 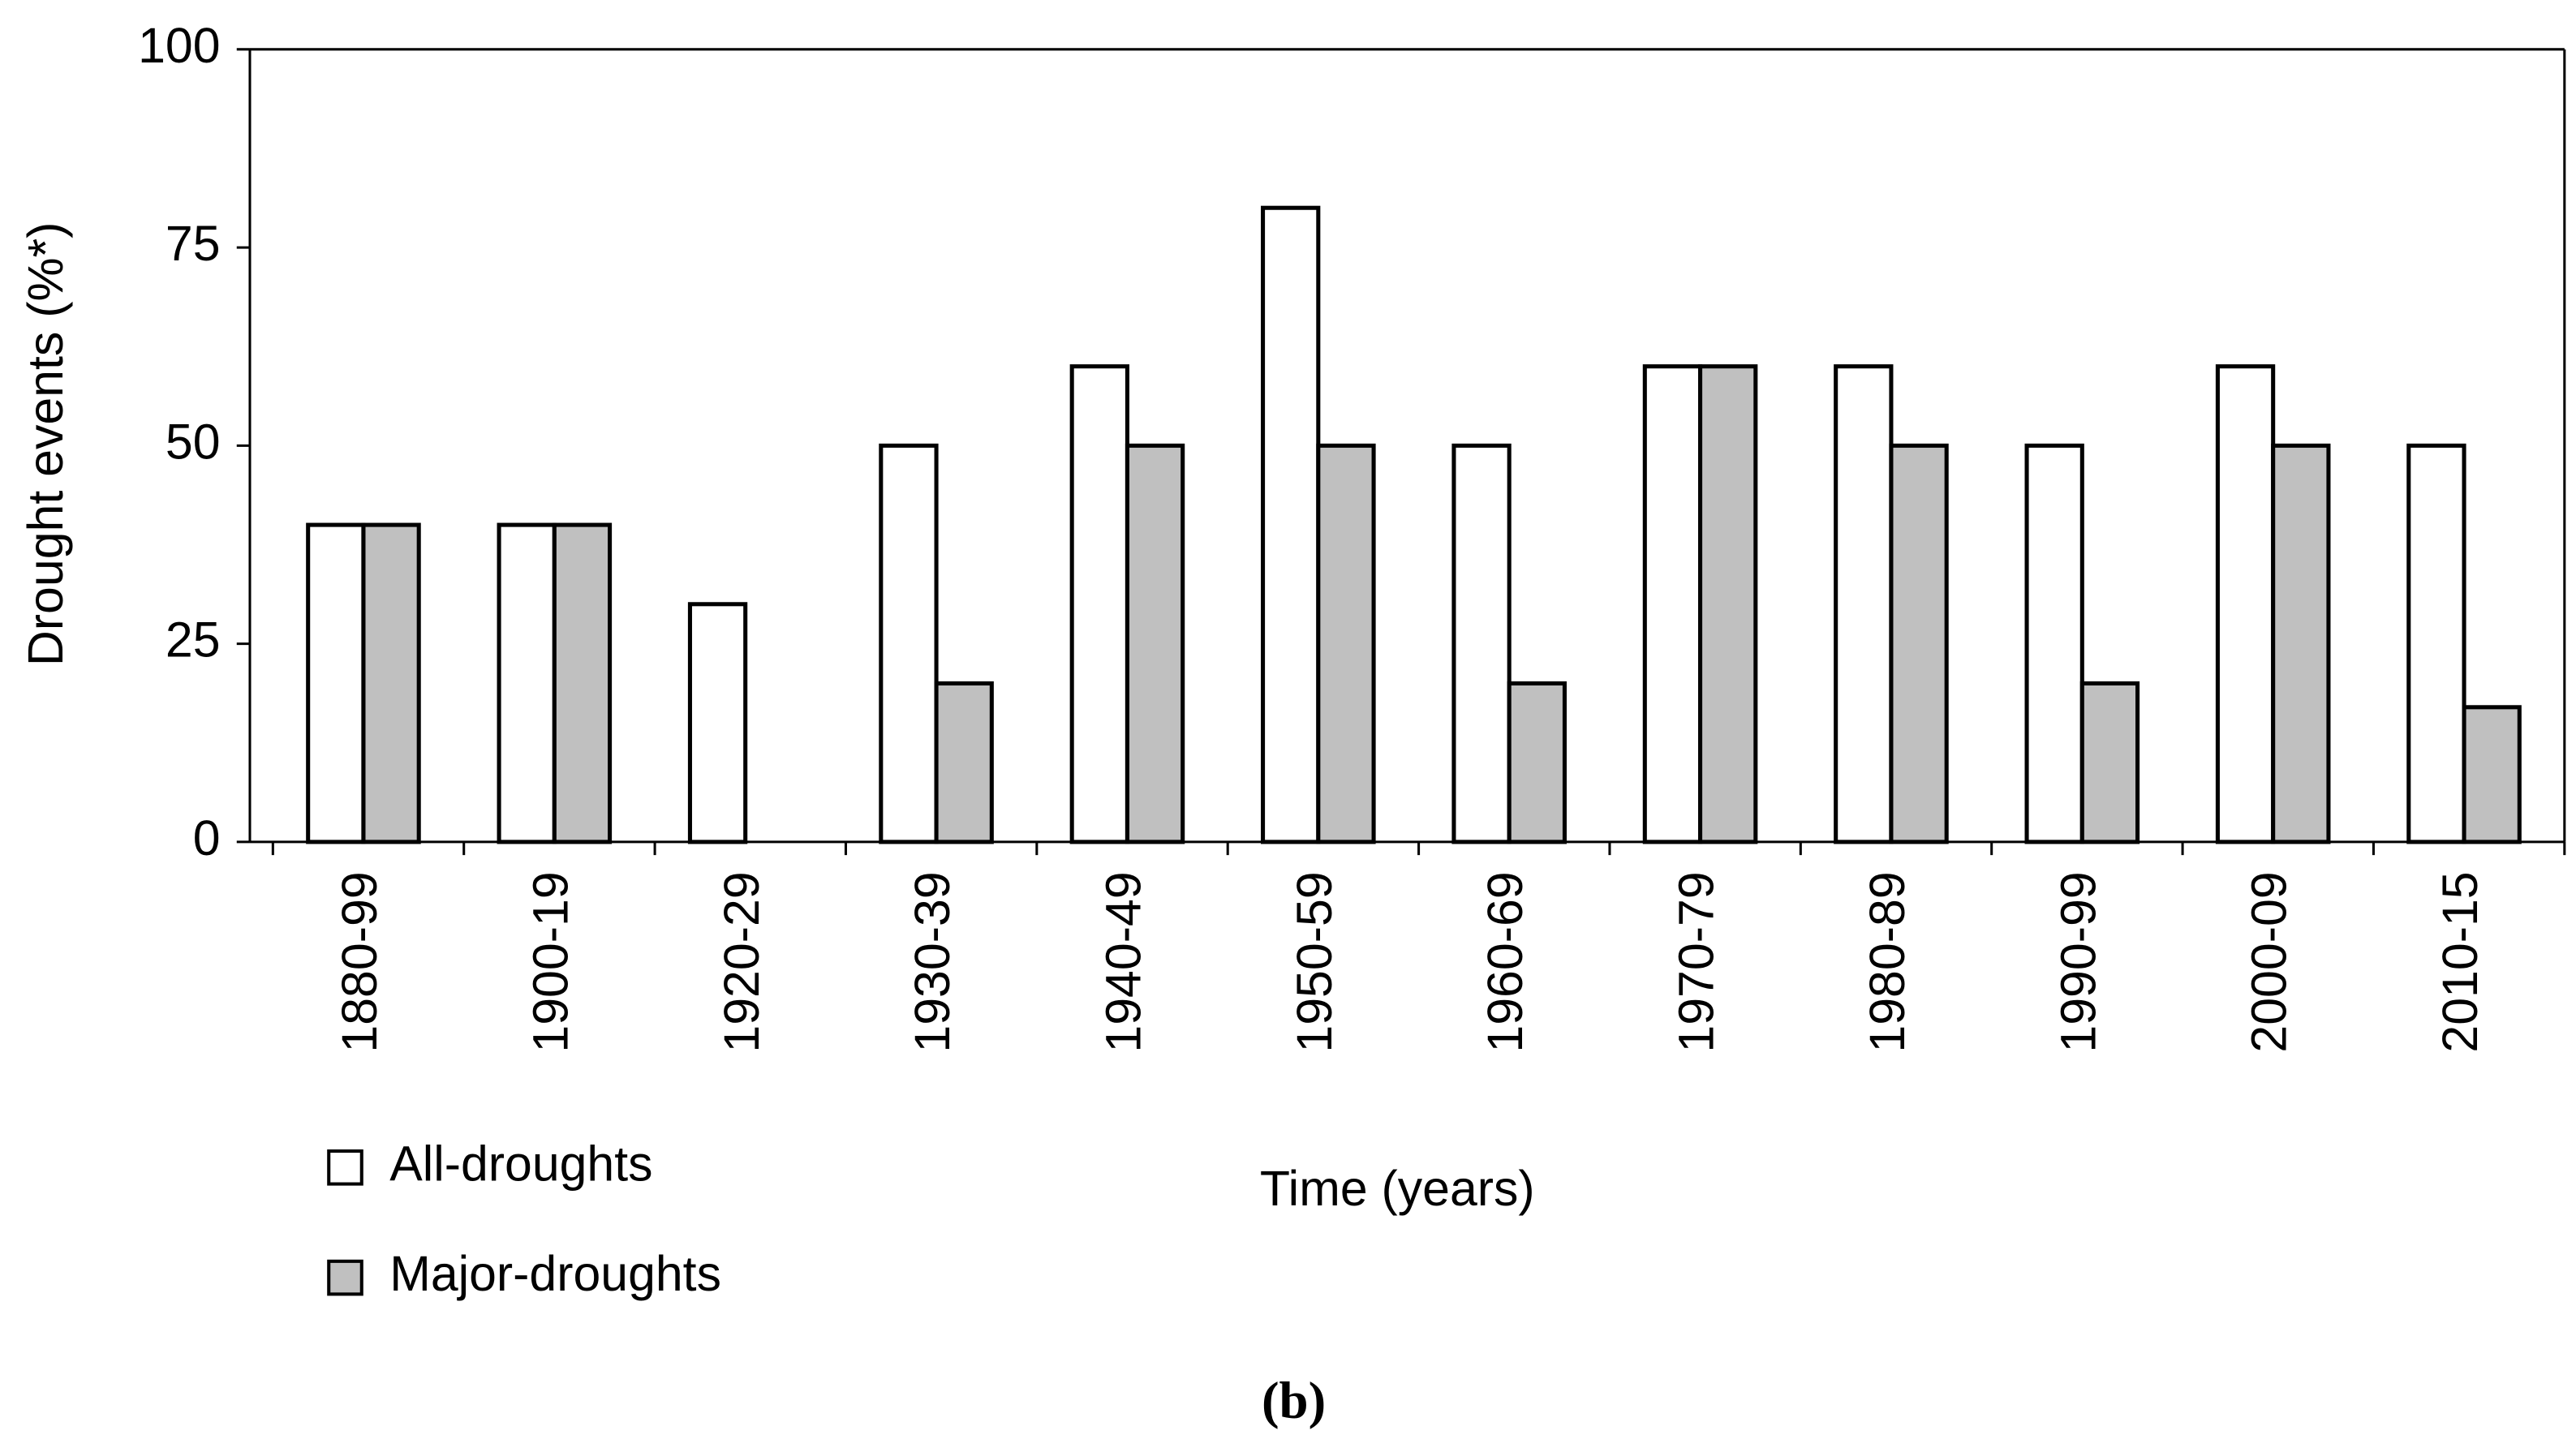 I want to click on x-tick-label: 1930-39, so click(x=932, y=961).